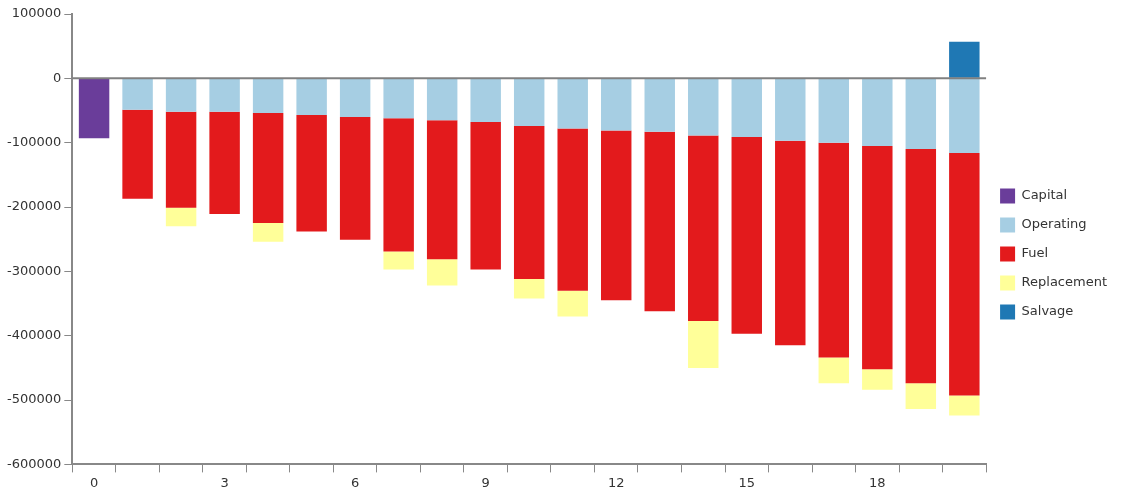 The height and width of the screenshot is (498, 1121). What do you see at coordinates (224, 482) in the screenshot?
I see `x-tick-label: 3` at bounding box center [224, 482].